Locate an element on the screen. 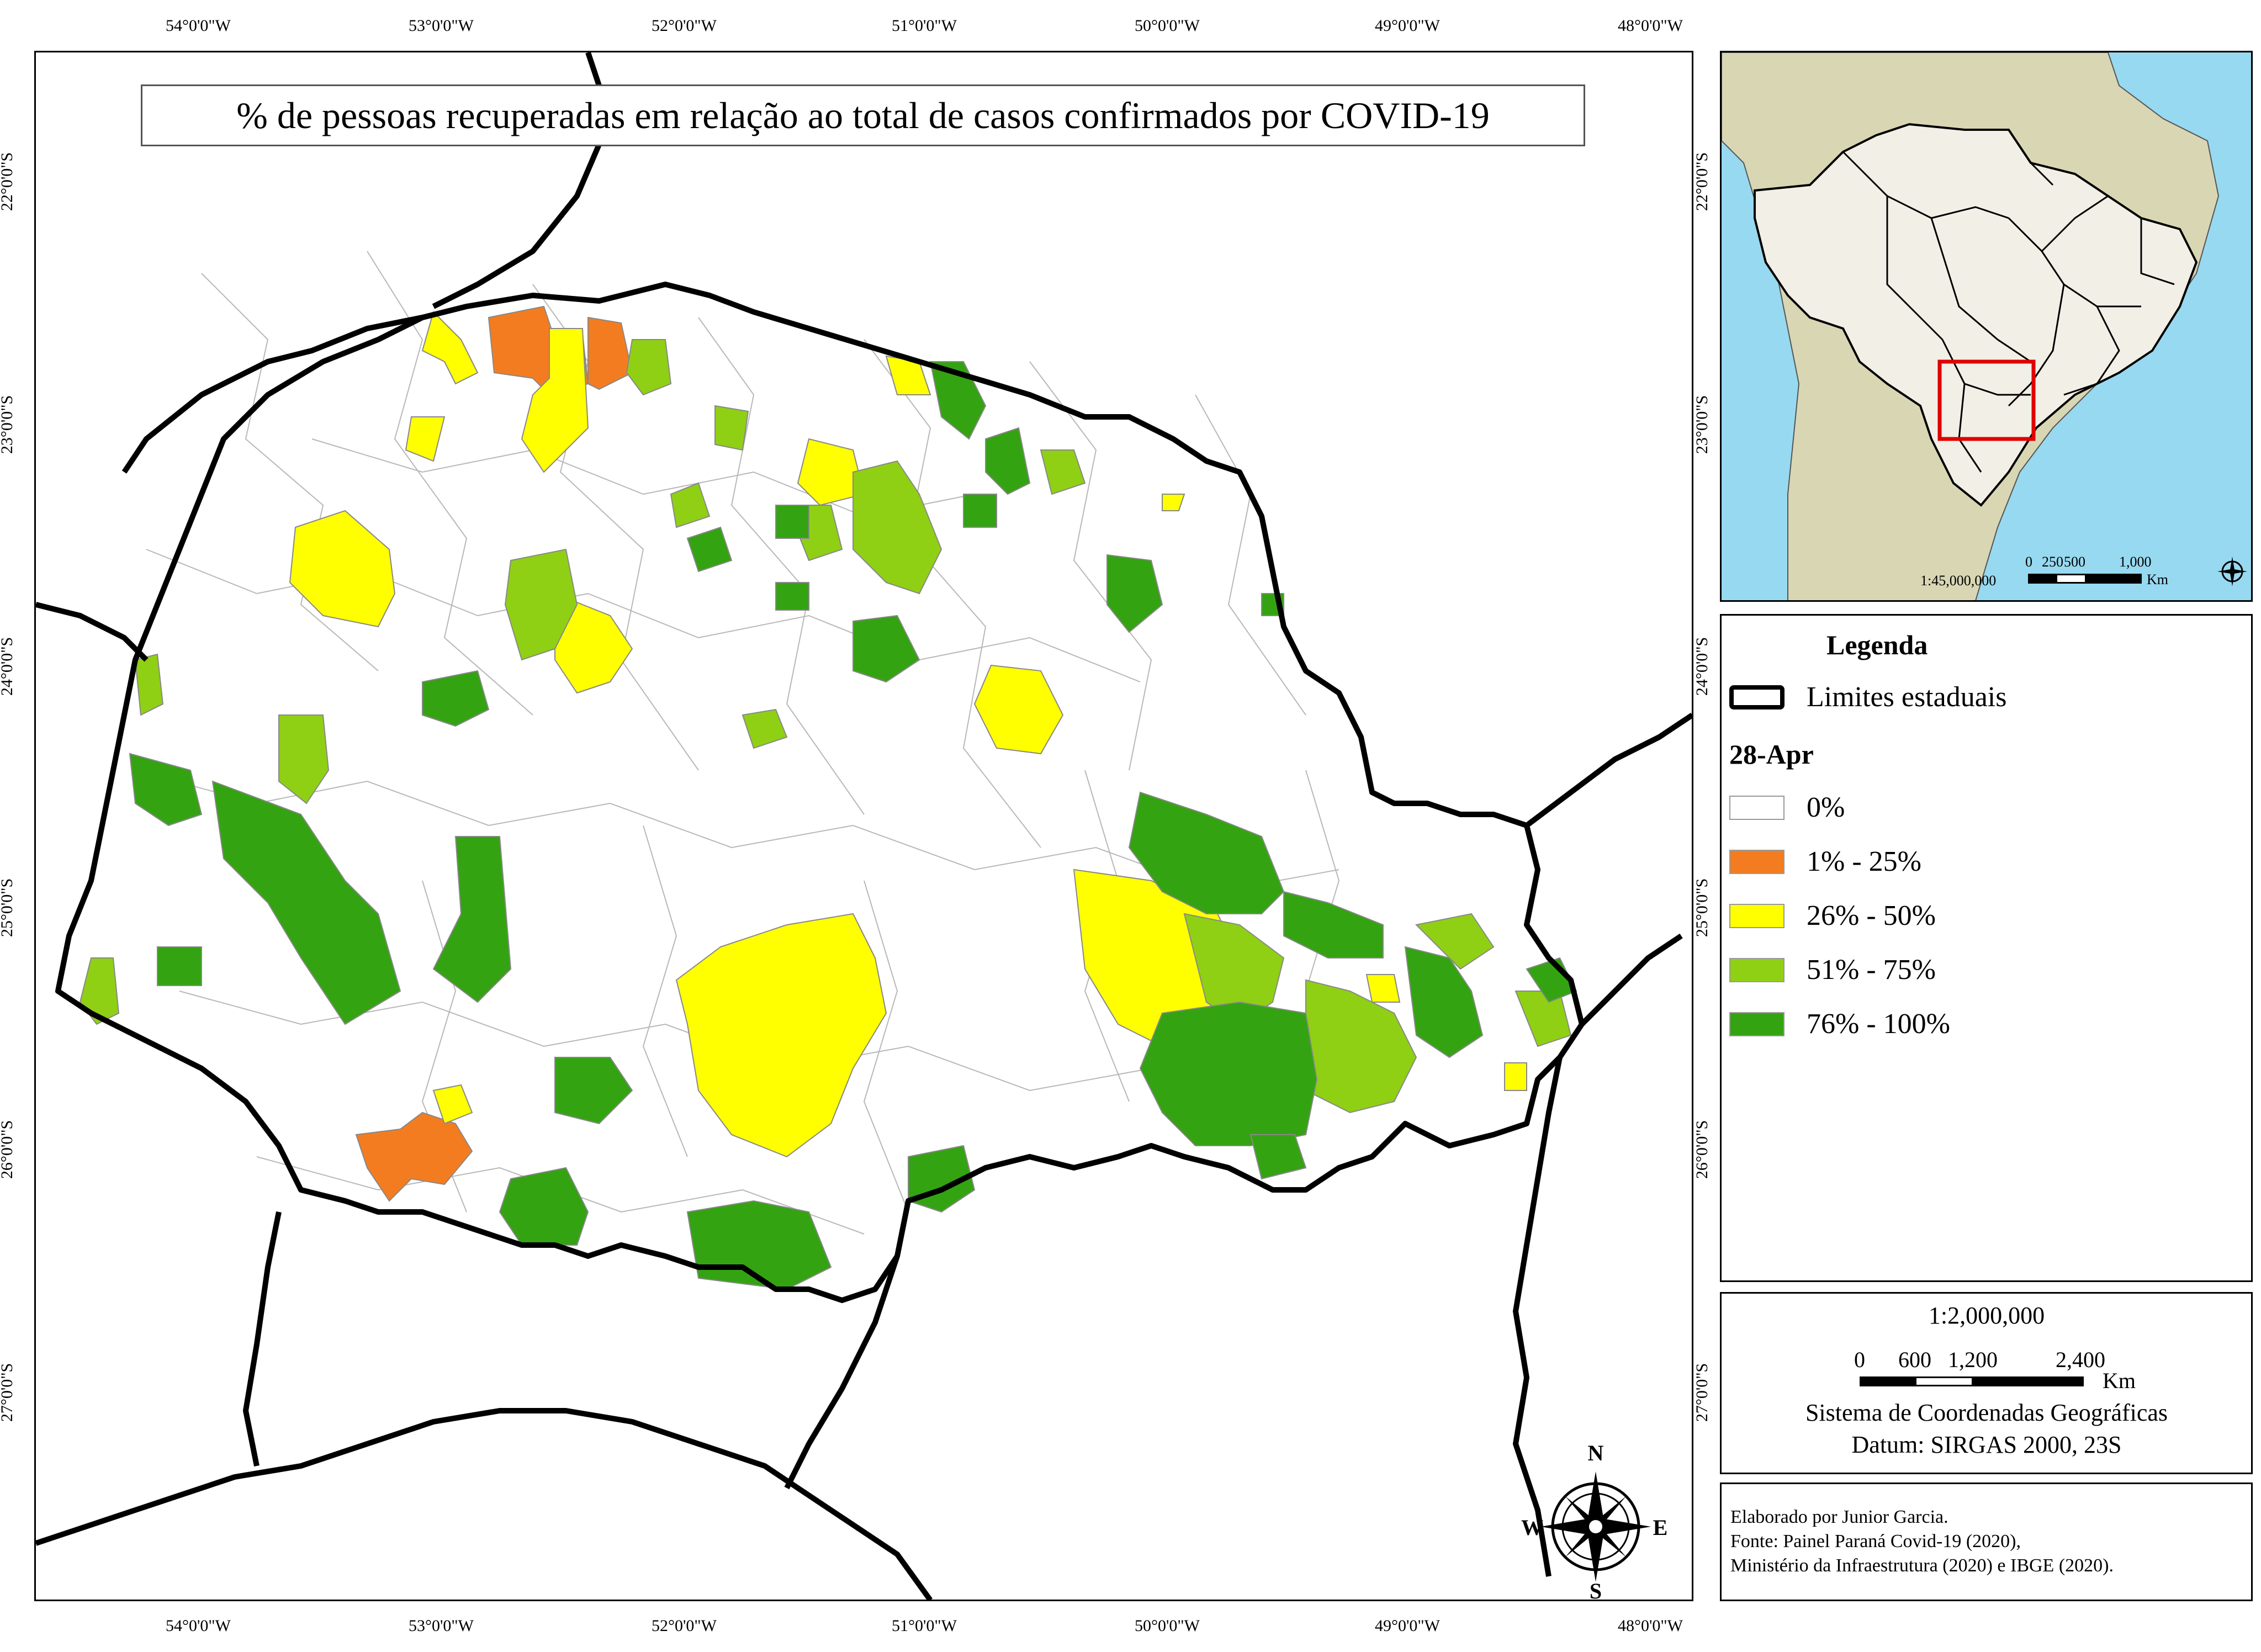 The width and height of the screenshot is (2261, 1652). sp-east-border is located at coordinates (1609, 770).